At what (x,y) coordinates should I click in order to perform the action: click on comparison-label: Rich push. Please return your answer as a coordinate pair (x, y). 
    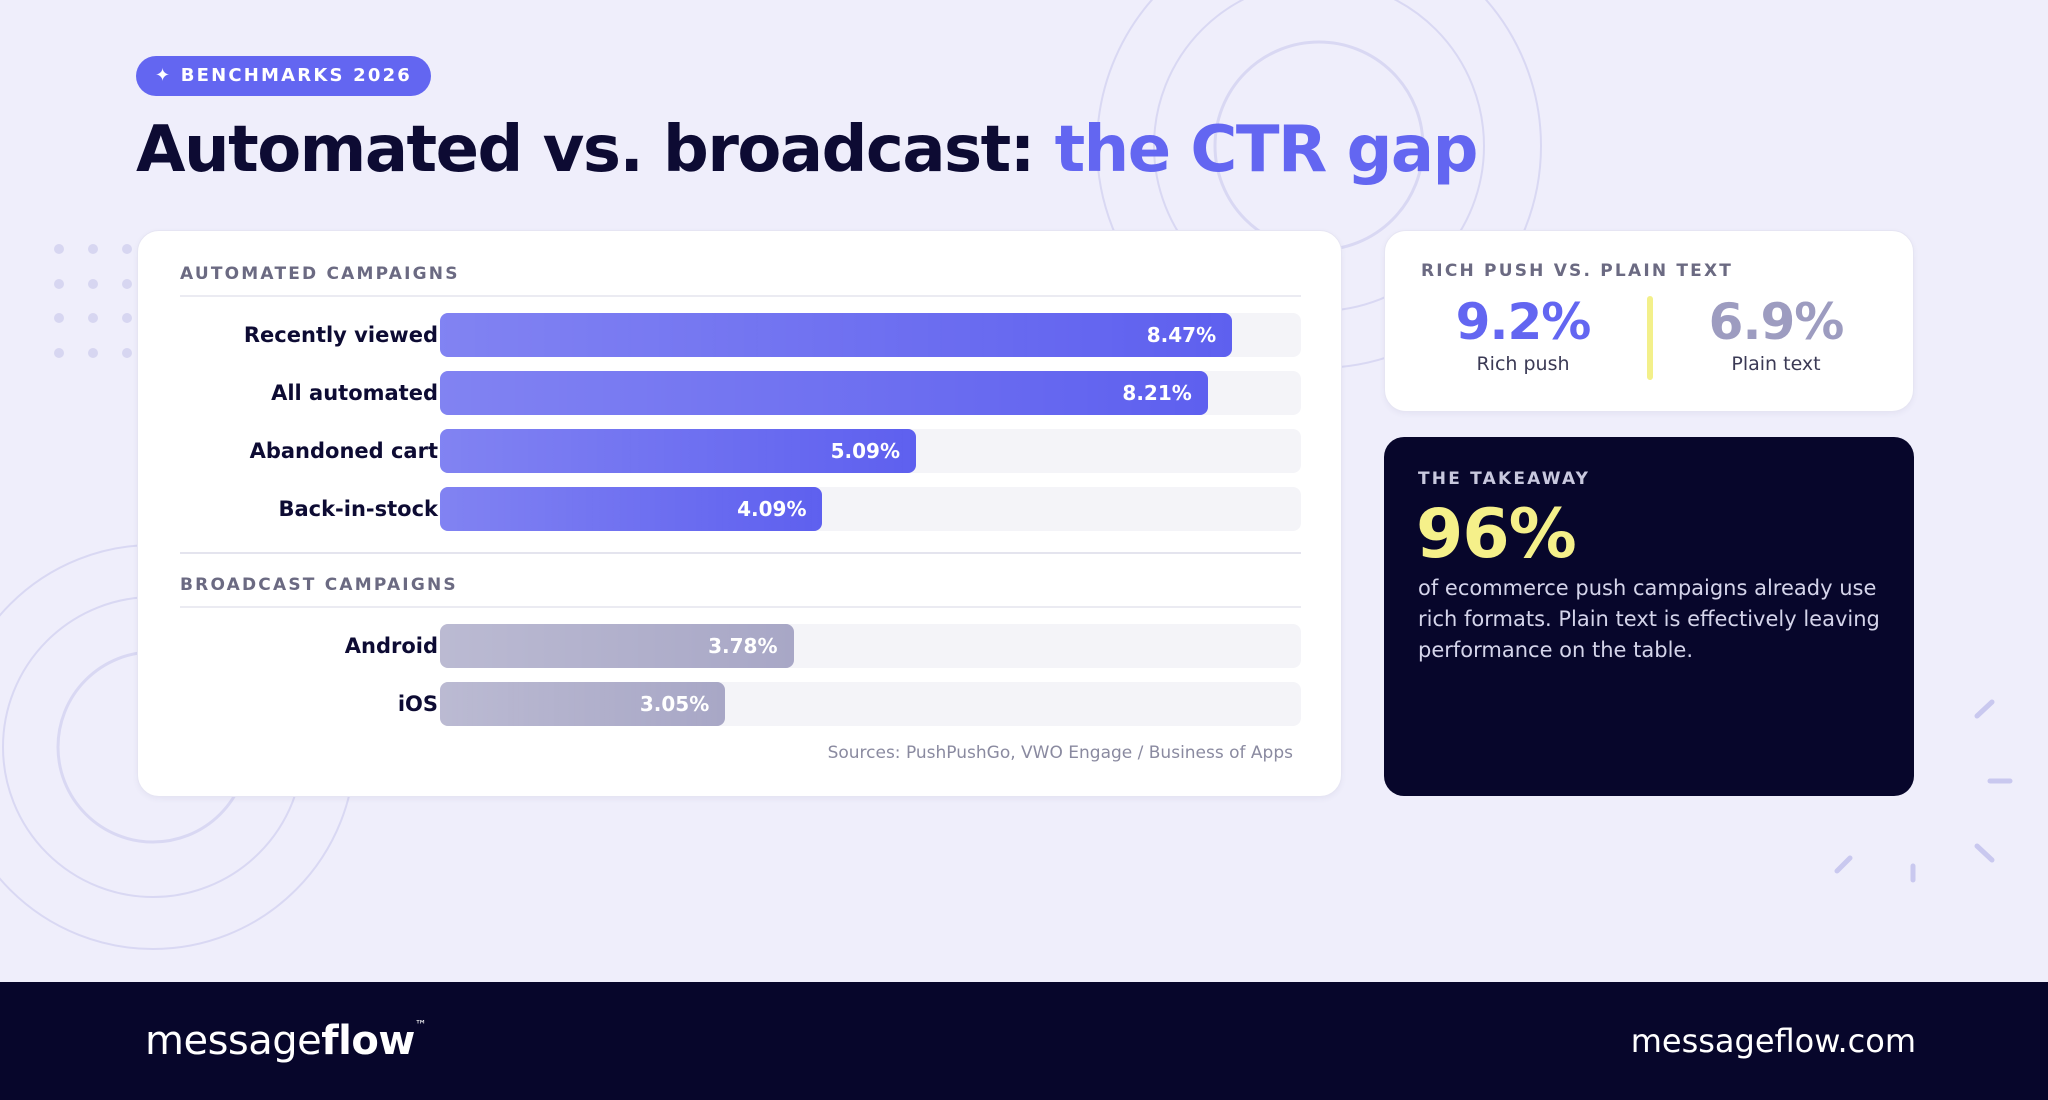
    Looking at the image, I should click on (1523, 364).